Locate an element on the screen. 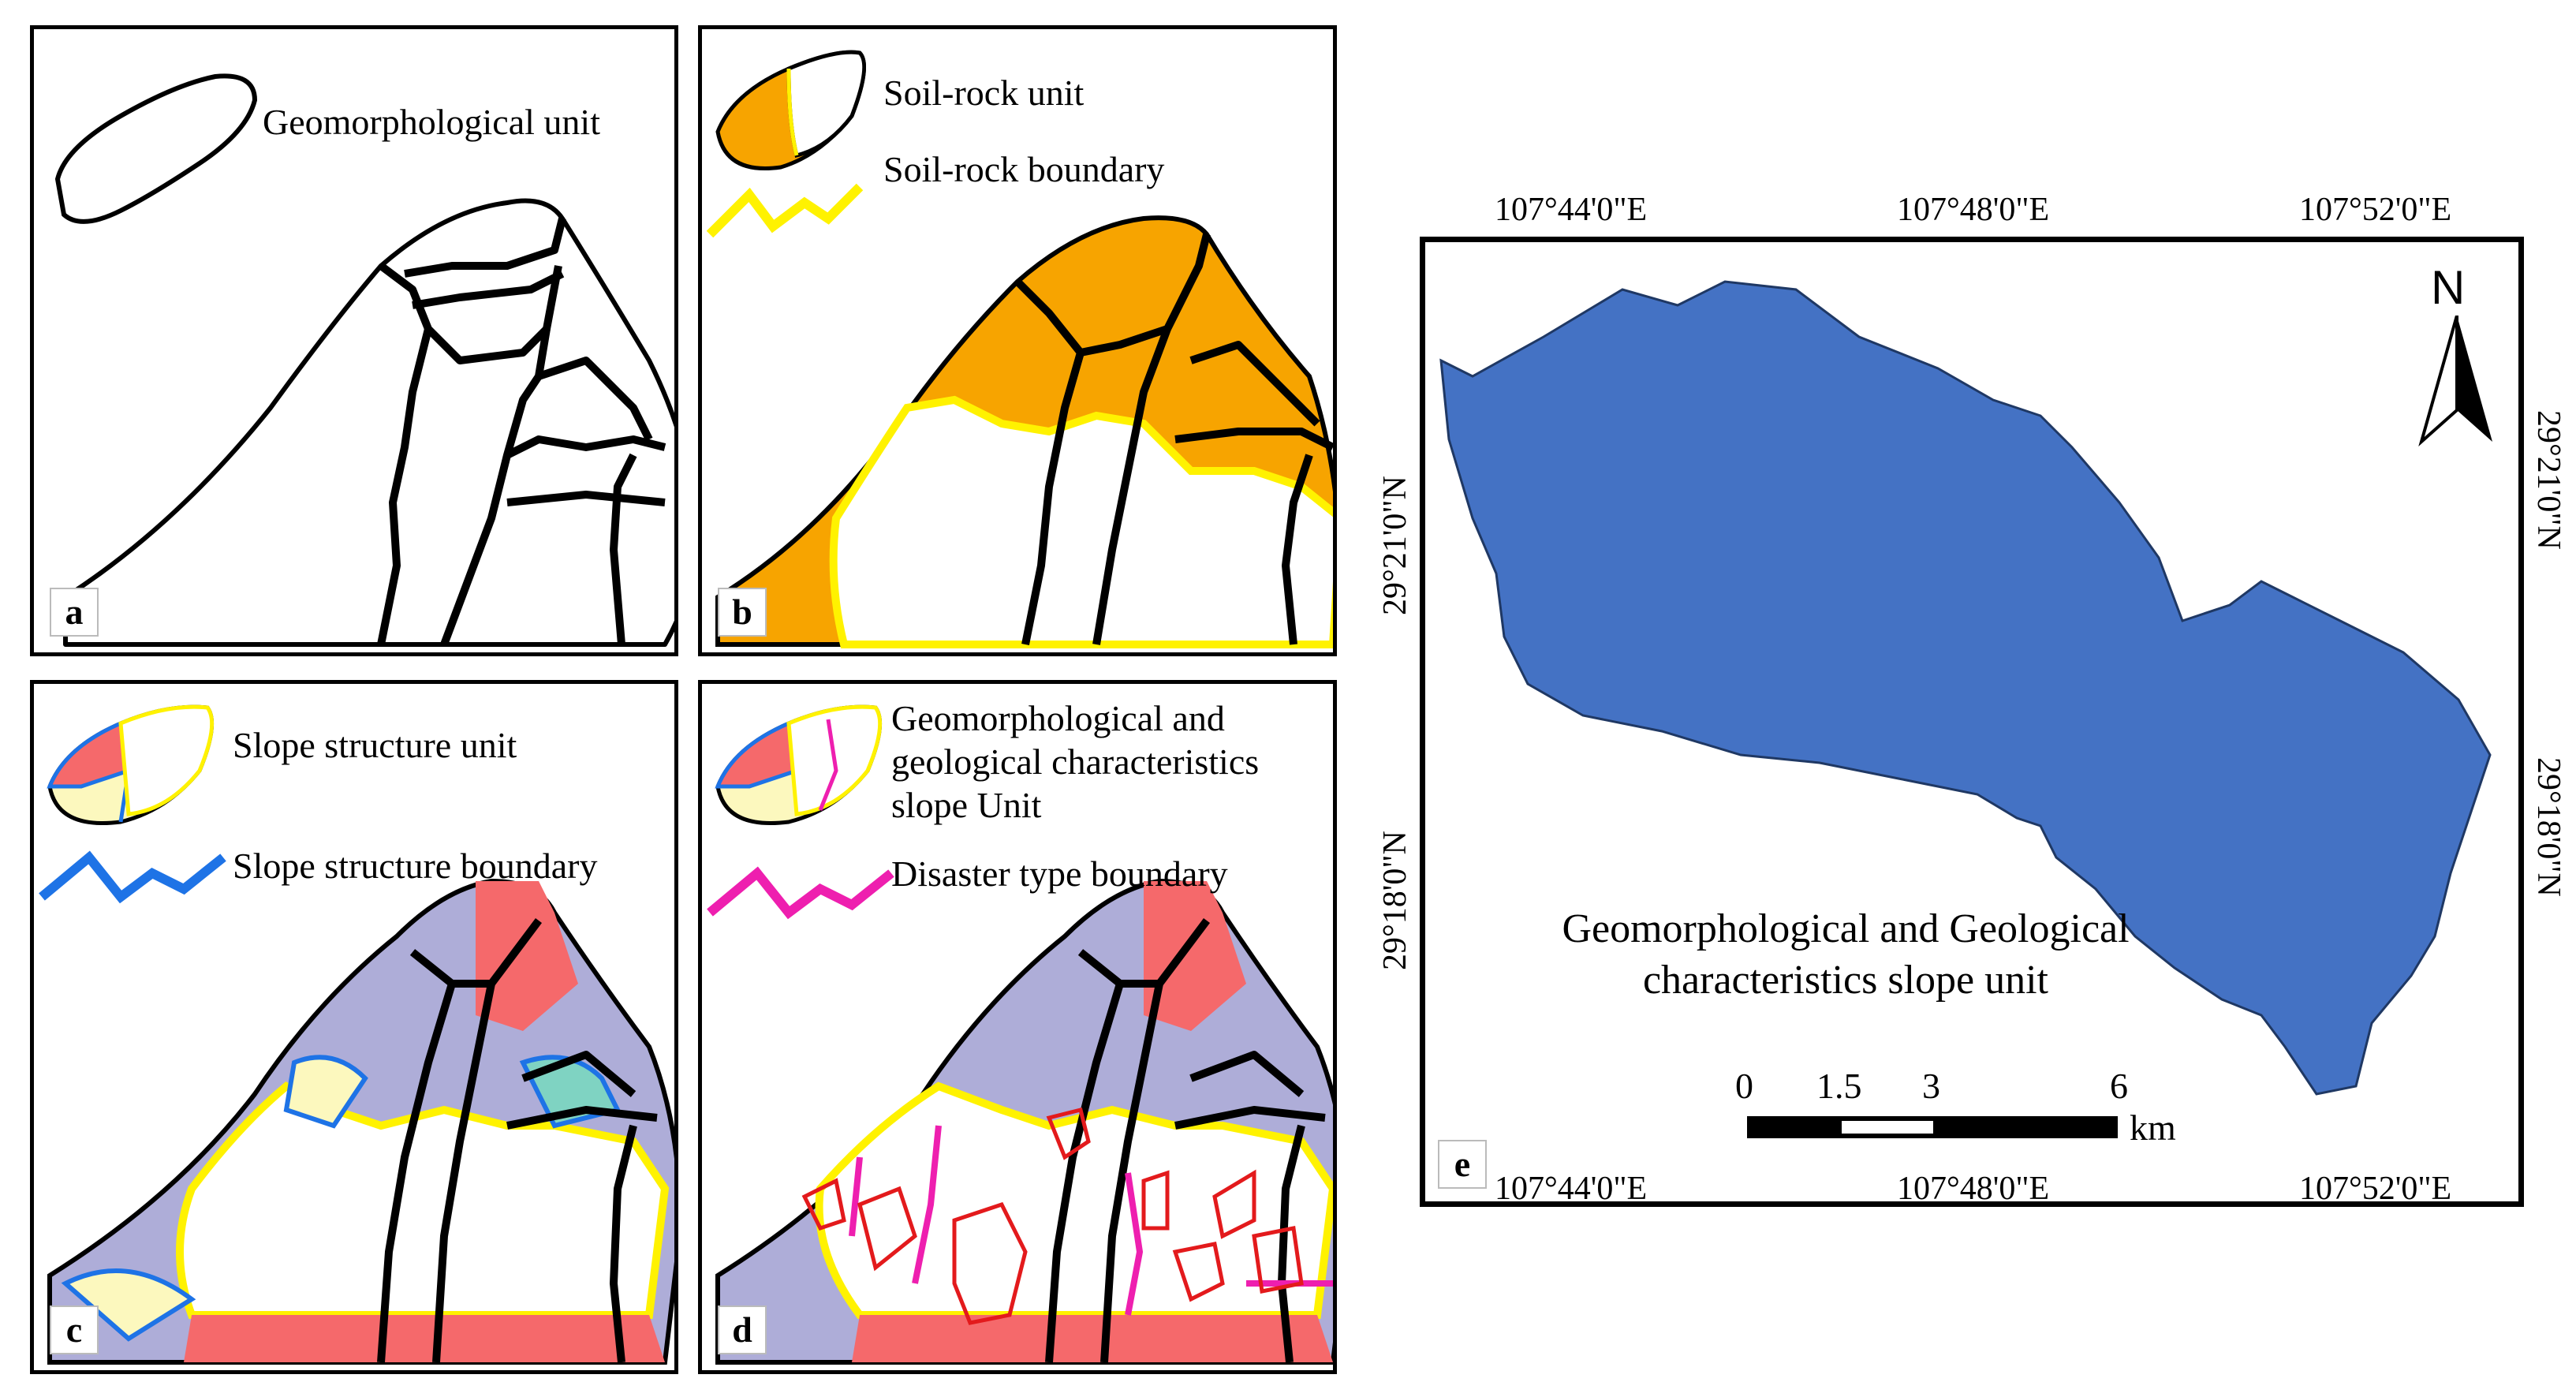 This screenshot has width=2576, height=1397. scale-bar is located at coordinates (1932, 1127).